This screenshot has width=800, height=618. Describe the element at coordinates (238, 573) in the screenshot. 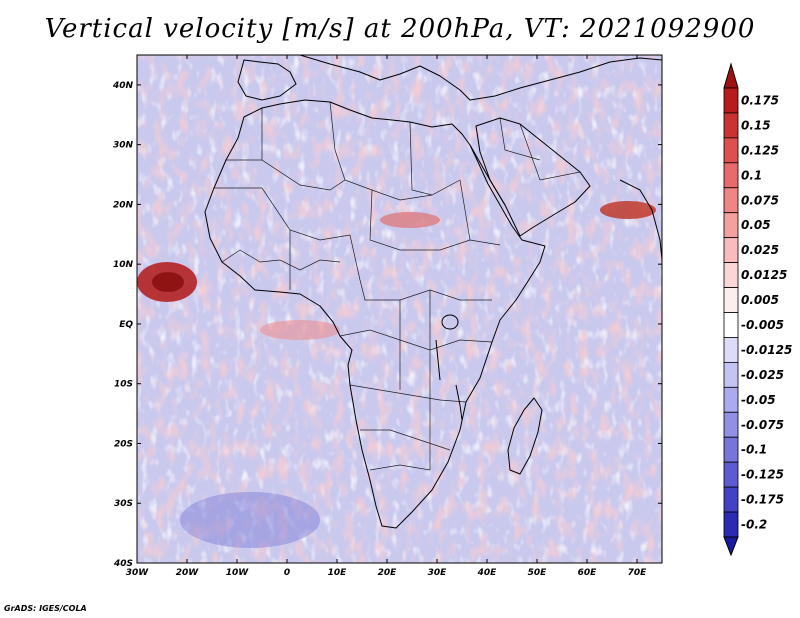

I see `lon-tick-label: 10W` at that location.